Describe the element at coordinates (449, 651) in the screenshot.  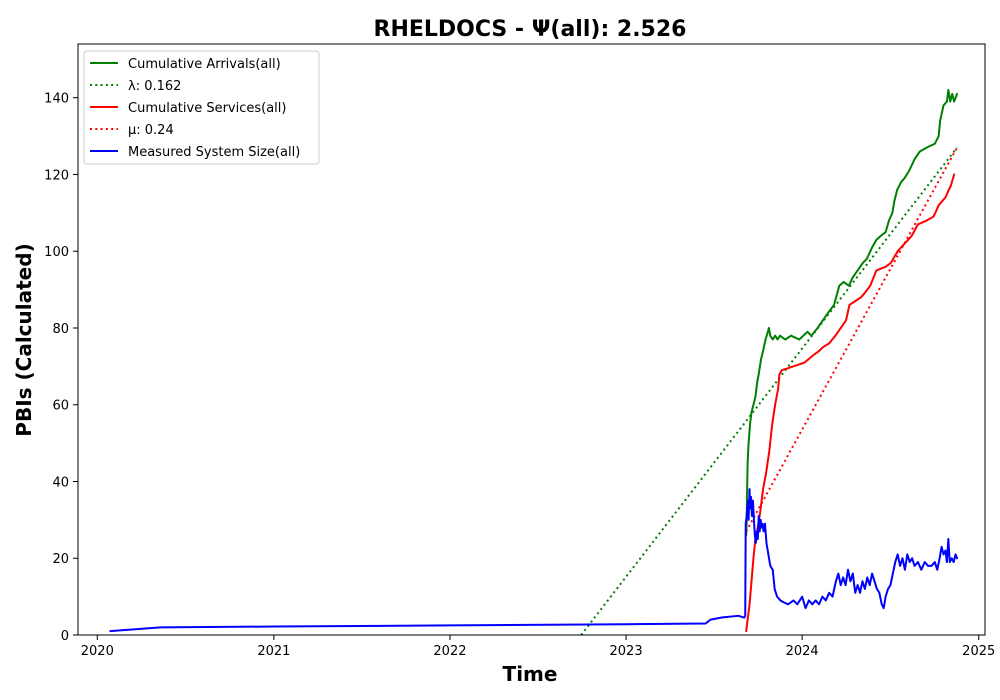
I see `x-tick-label: 2022` at that location.